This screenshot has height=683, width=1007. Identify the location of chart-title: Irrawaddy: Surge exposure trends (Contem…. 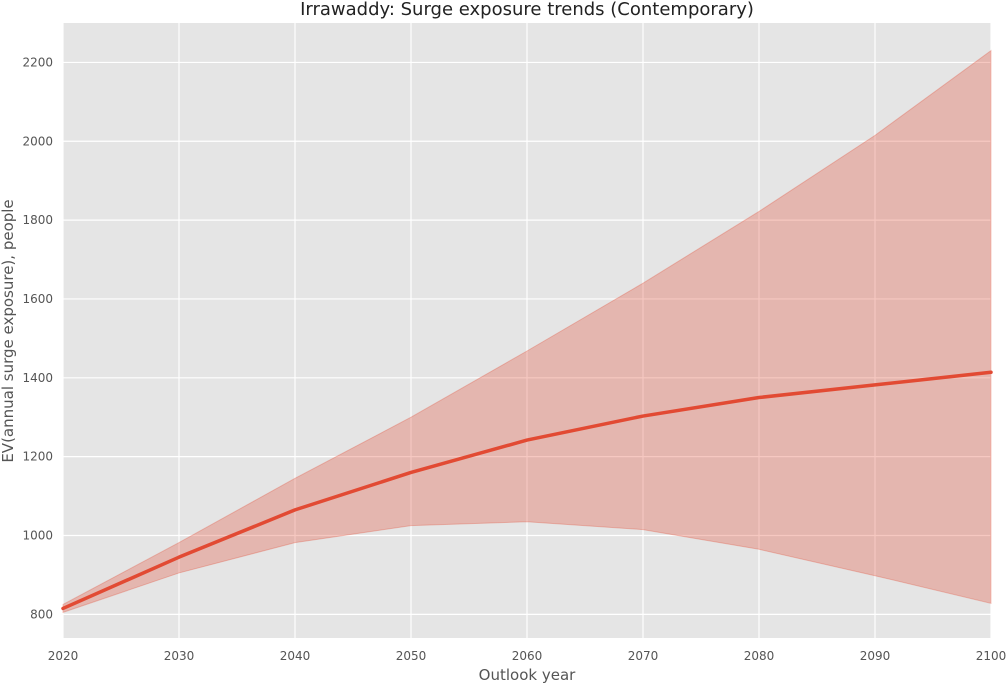
(527, 10).